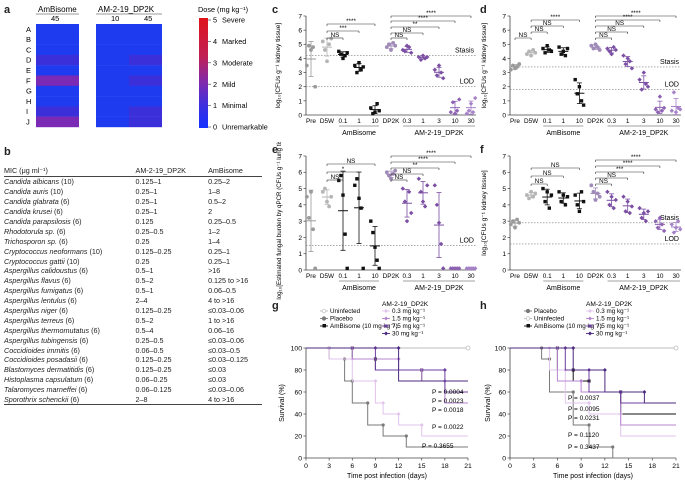  Describe the element at coordinates (56, 192) in the screenshot. I see `isolate-count: (10)` at that location.